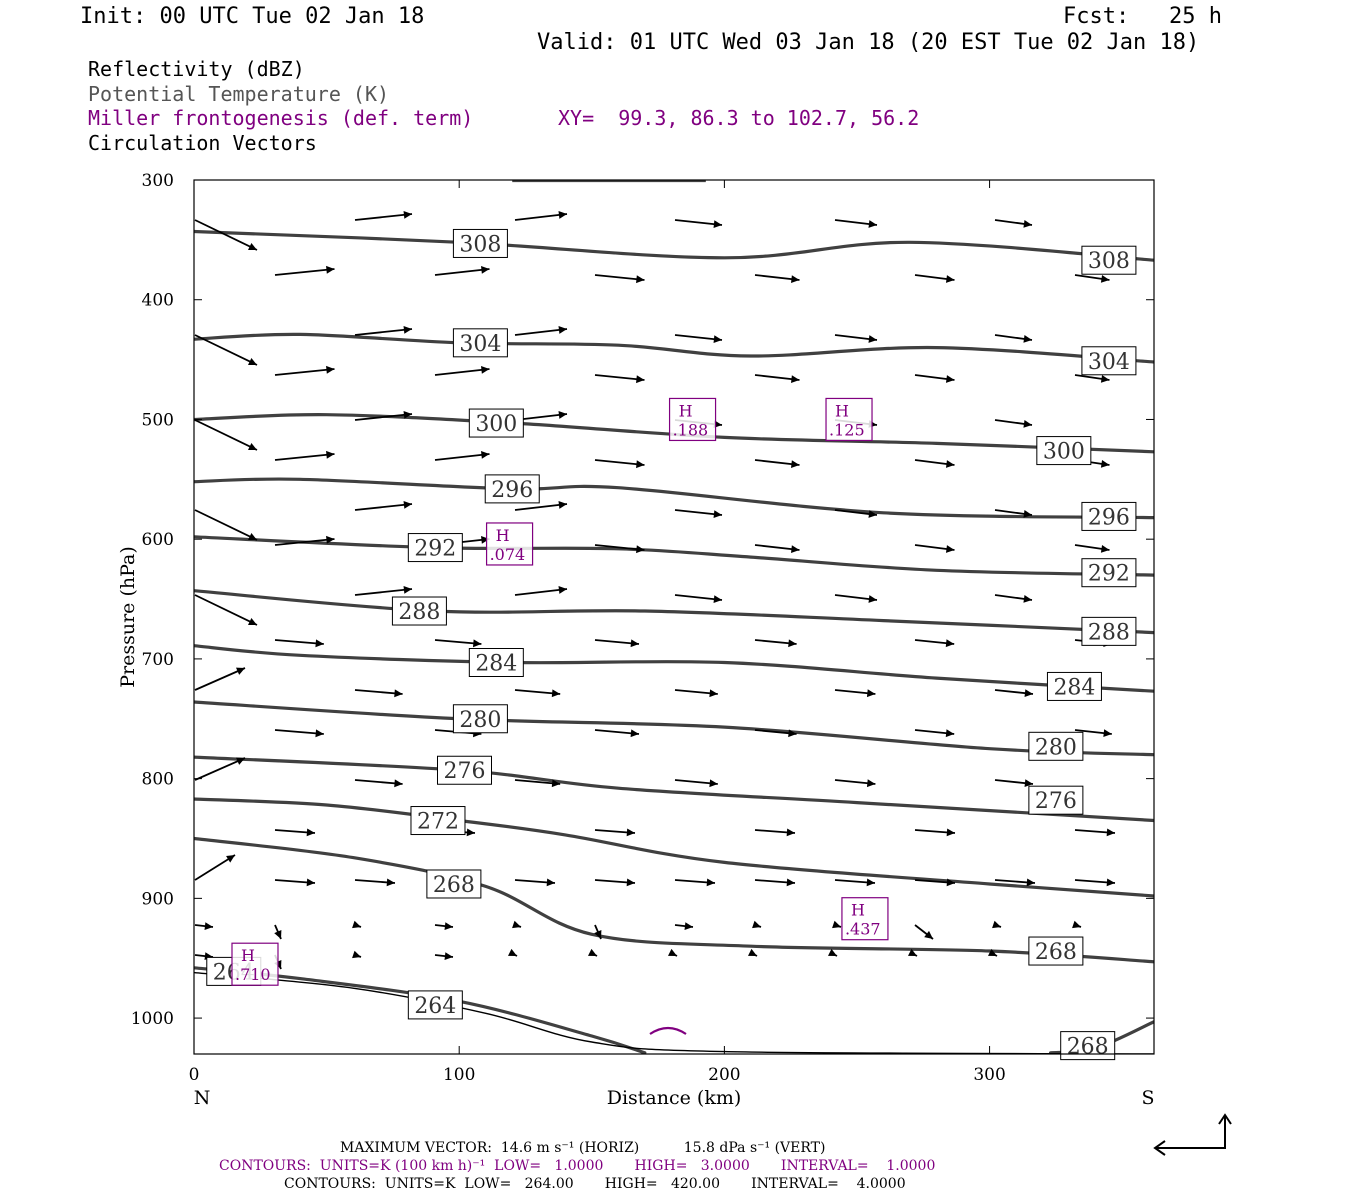  I want to click on forecast-hour: Fcst: 25 h, so click(1142, 16).